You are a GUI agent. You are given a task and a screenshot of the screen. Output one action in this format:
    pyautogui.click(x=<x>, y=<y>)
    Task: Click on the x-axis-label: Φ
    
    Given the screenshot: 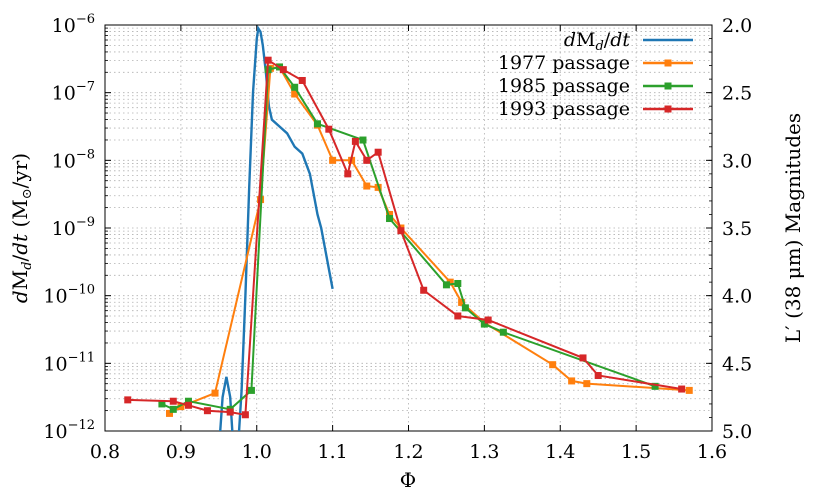 What is the action you would take?
    pyautogui.click(x=408, y=480)
    